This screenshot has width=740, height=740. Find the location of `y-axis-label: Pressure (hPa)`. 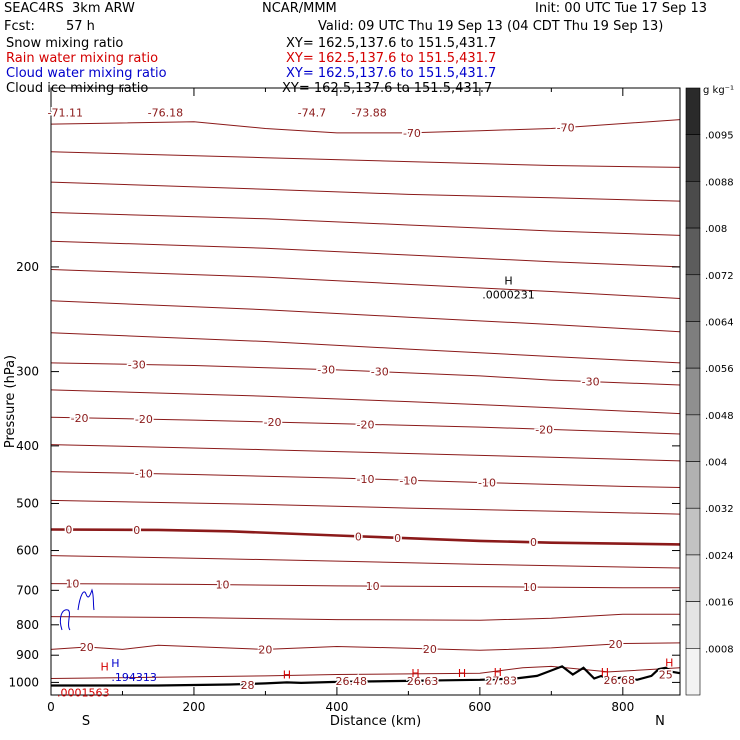

y-axis-label: Pressure (hPa) is located at coordinates (10, 401).